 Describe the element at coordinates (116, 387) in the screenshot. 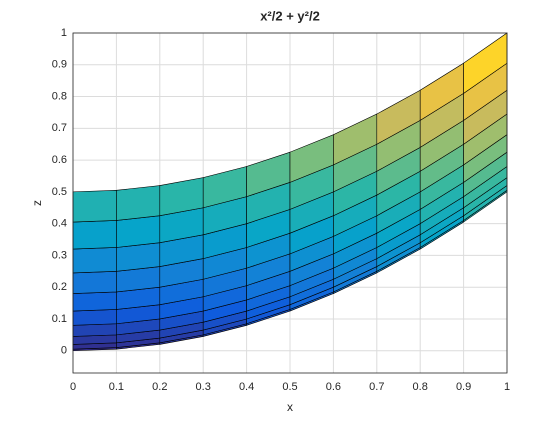

I see `x-tick-label: 0.1` at that location.